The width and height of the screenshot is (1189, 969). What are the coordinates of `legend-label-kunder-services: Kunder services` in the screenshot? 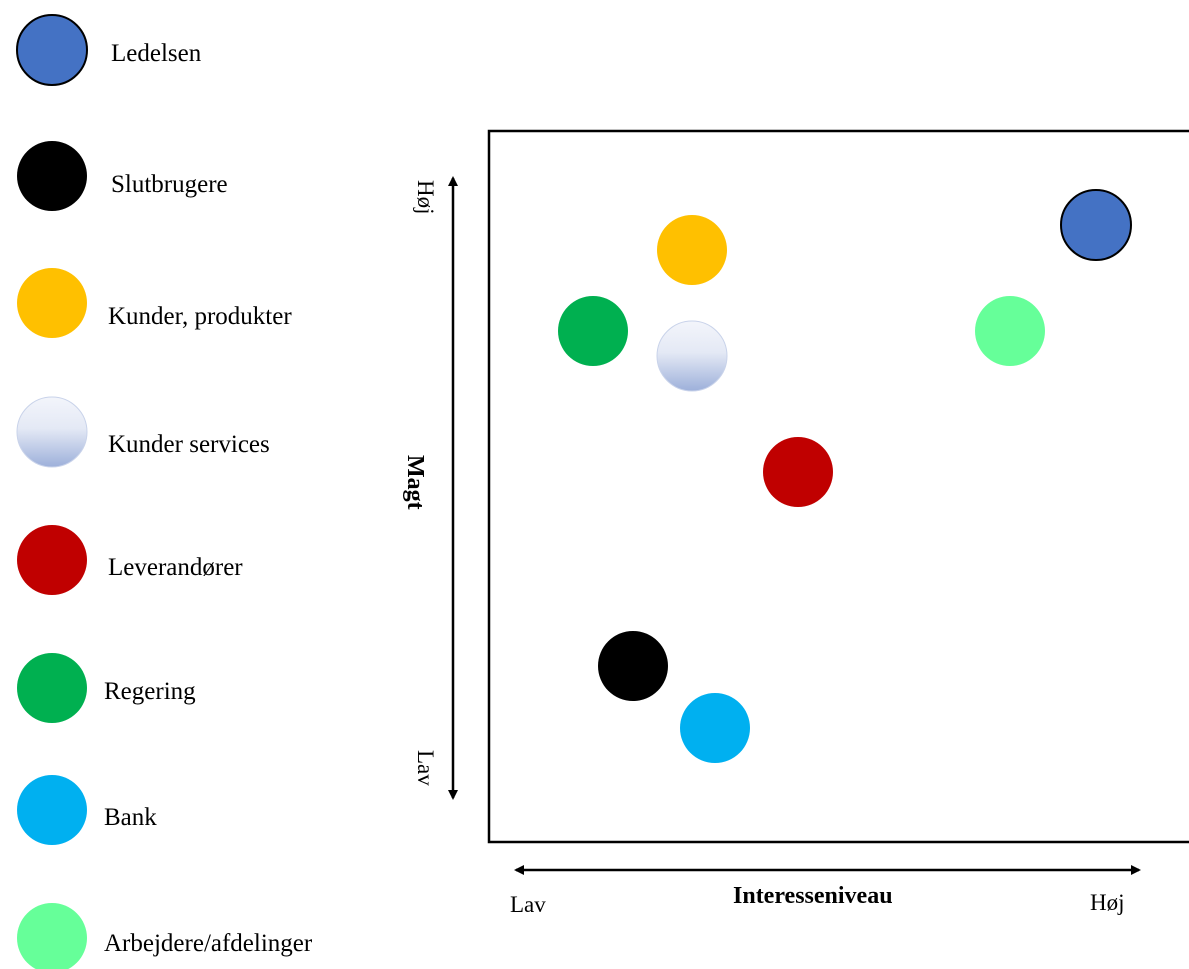 It's located at (189, 444).